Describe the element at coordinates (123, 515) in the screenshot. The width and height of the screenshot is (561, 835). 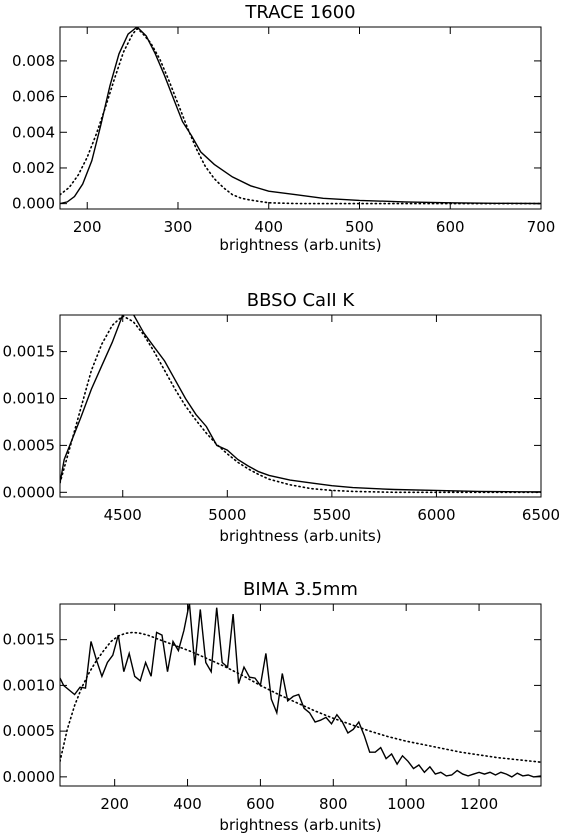
I see `x-tick-label: 4500` at that location.